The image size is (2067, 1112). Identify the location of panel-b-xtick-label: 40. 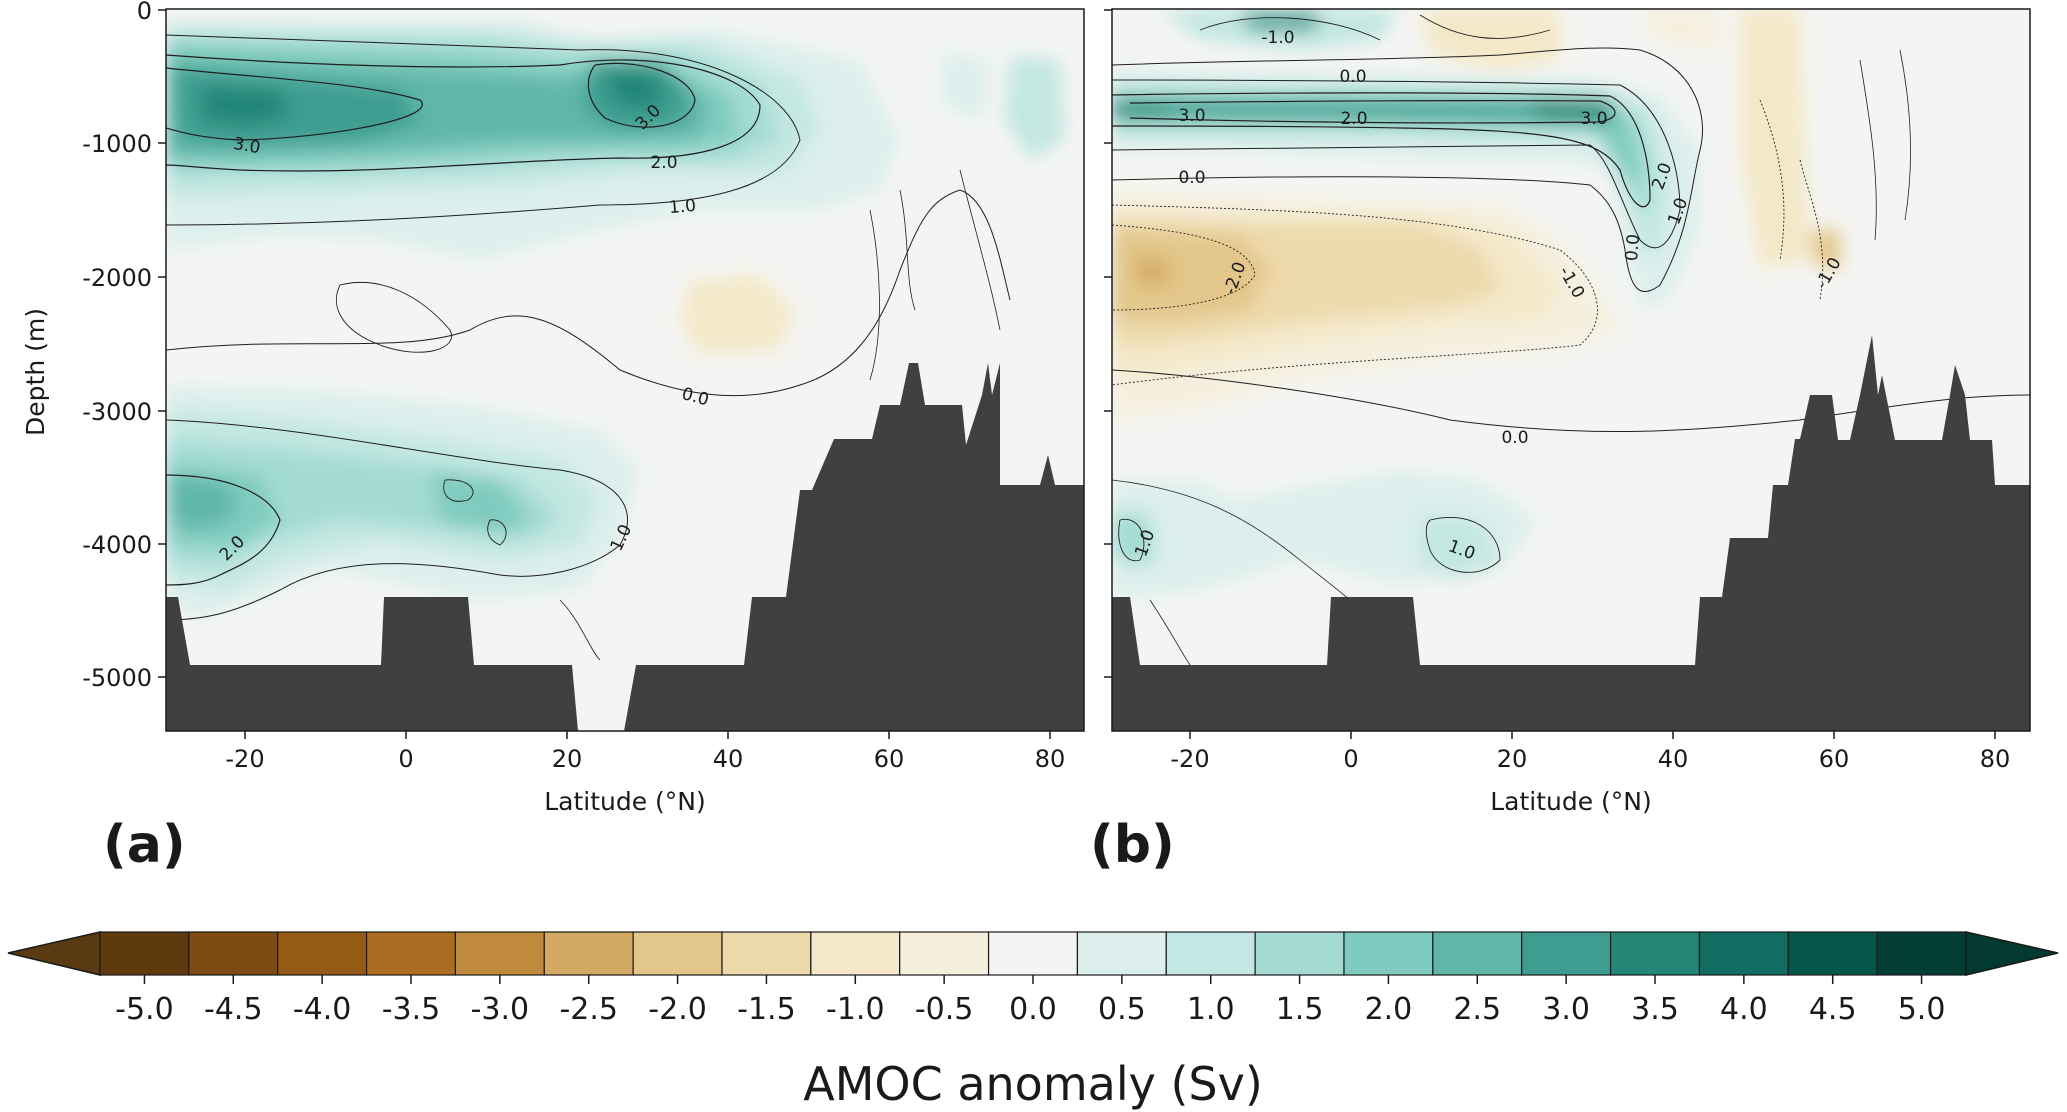
(1673, 759).